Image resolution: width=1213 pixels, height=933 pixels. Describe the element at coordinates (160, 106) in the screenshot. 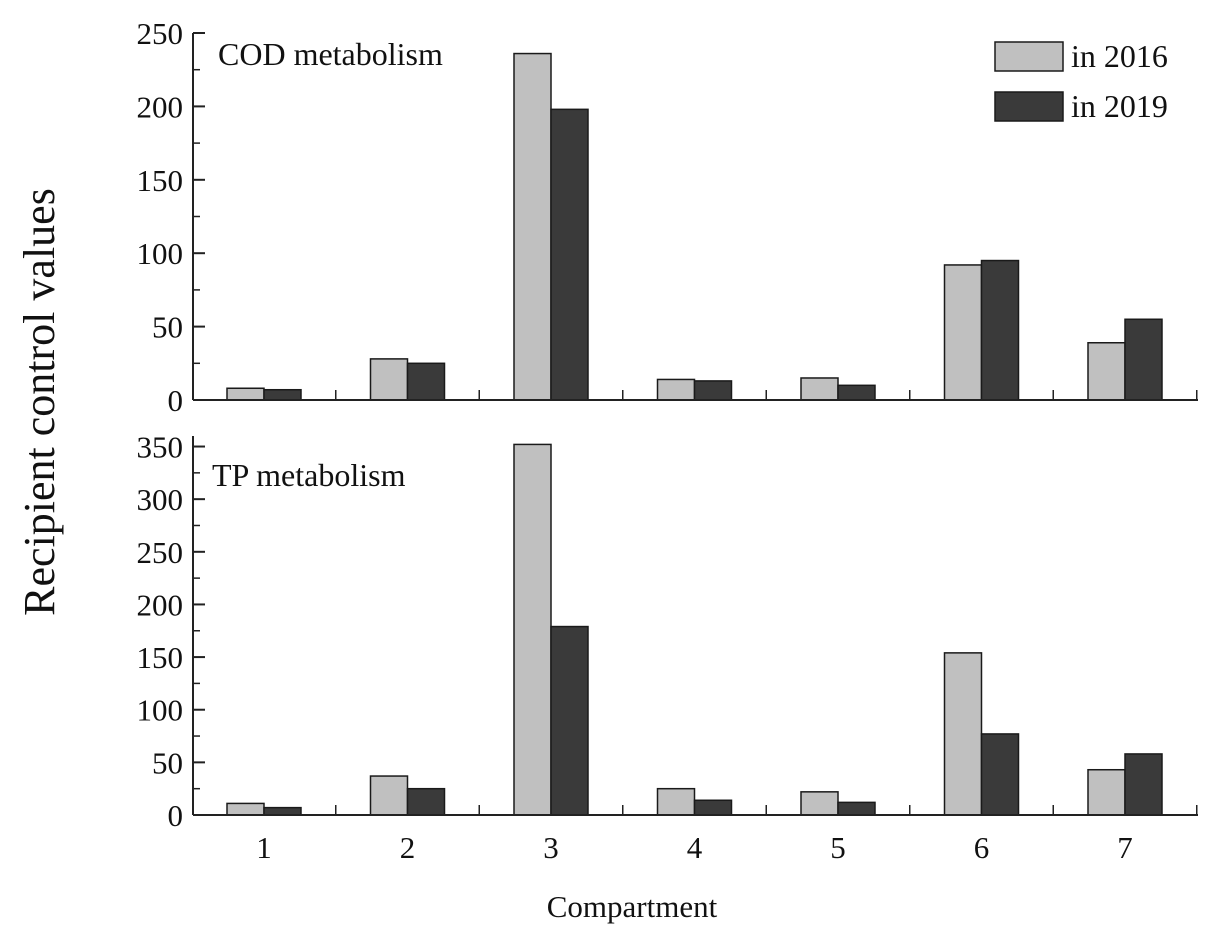

I see `y-tick-label-cod-200: 200` at that location.